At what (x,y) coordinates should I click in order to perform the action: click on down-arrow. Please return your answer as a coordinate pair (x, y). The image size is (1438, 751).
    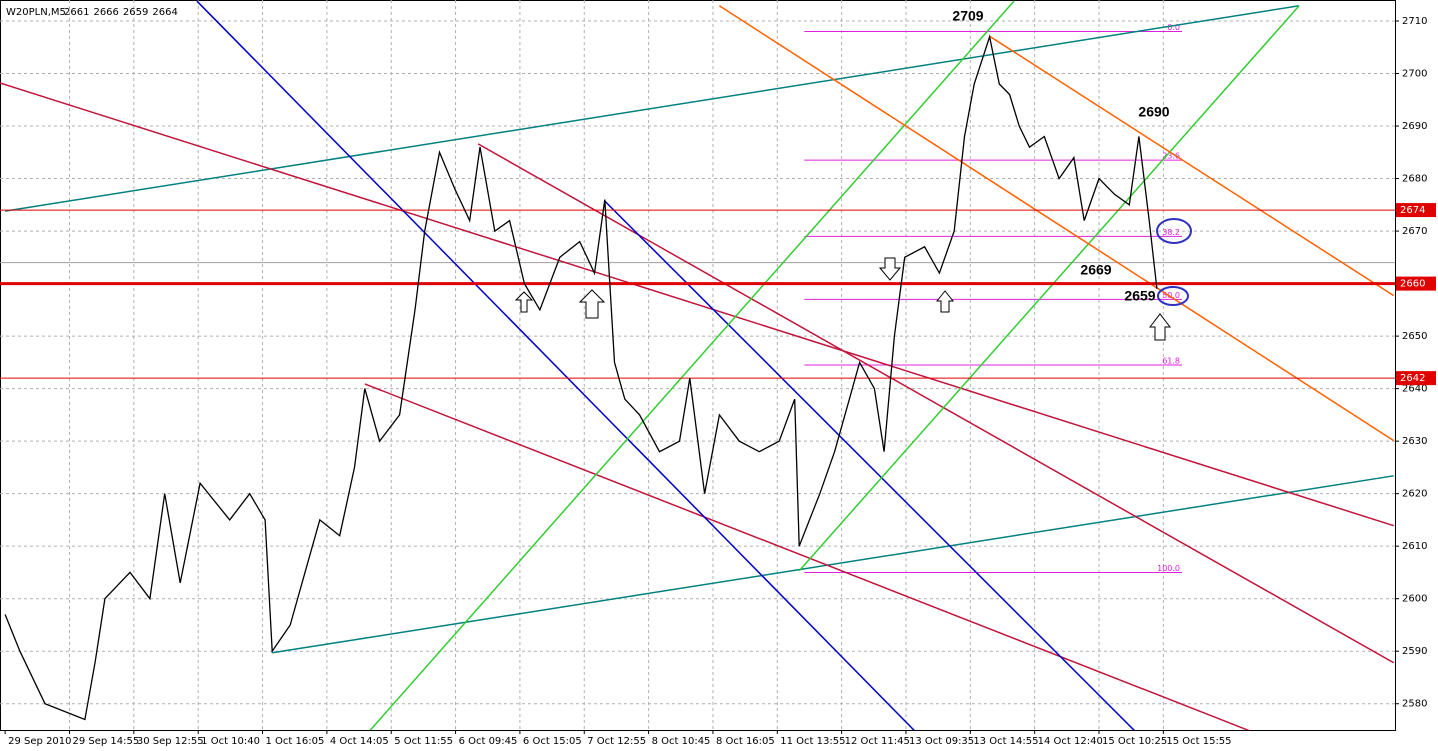
    Looking at the image, I should click on (890, 269).